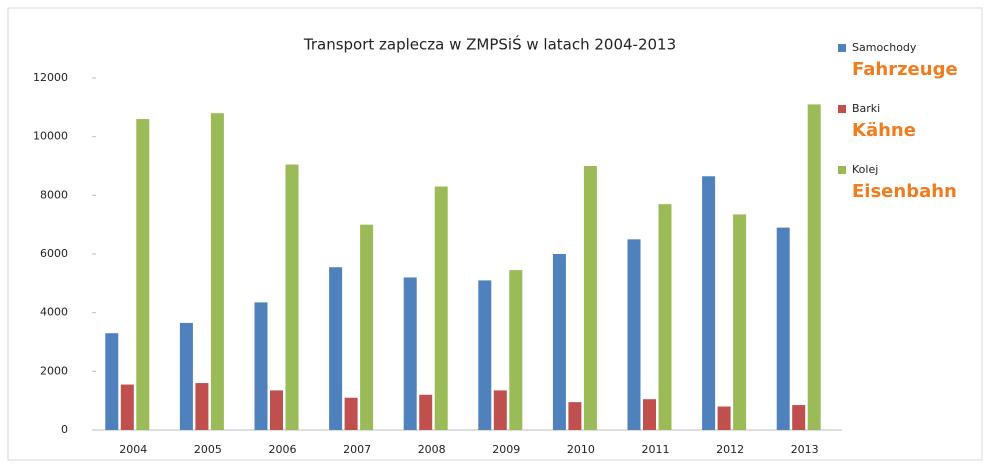 This screenshot has width=991, height=469. Describe the element at coordinates (884, 130) in the screenshot. I see `annotation: Kähne` at that location.